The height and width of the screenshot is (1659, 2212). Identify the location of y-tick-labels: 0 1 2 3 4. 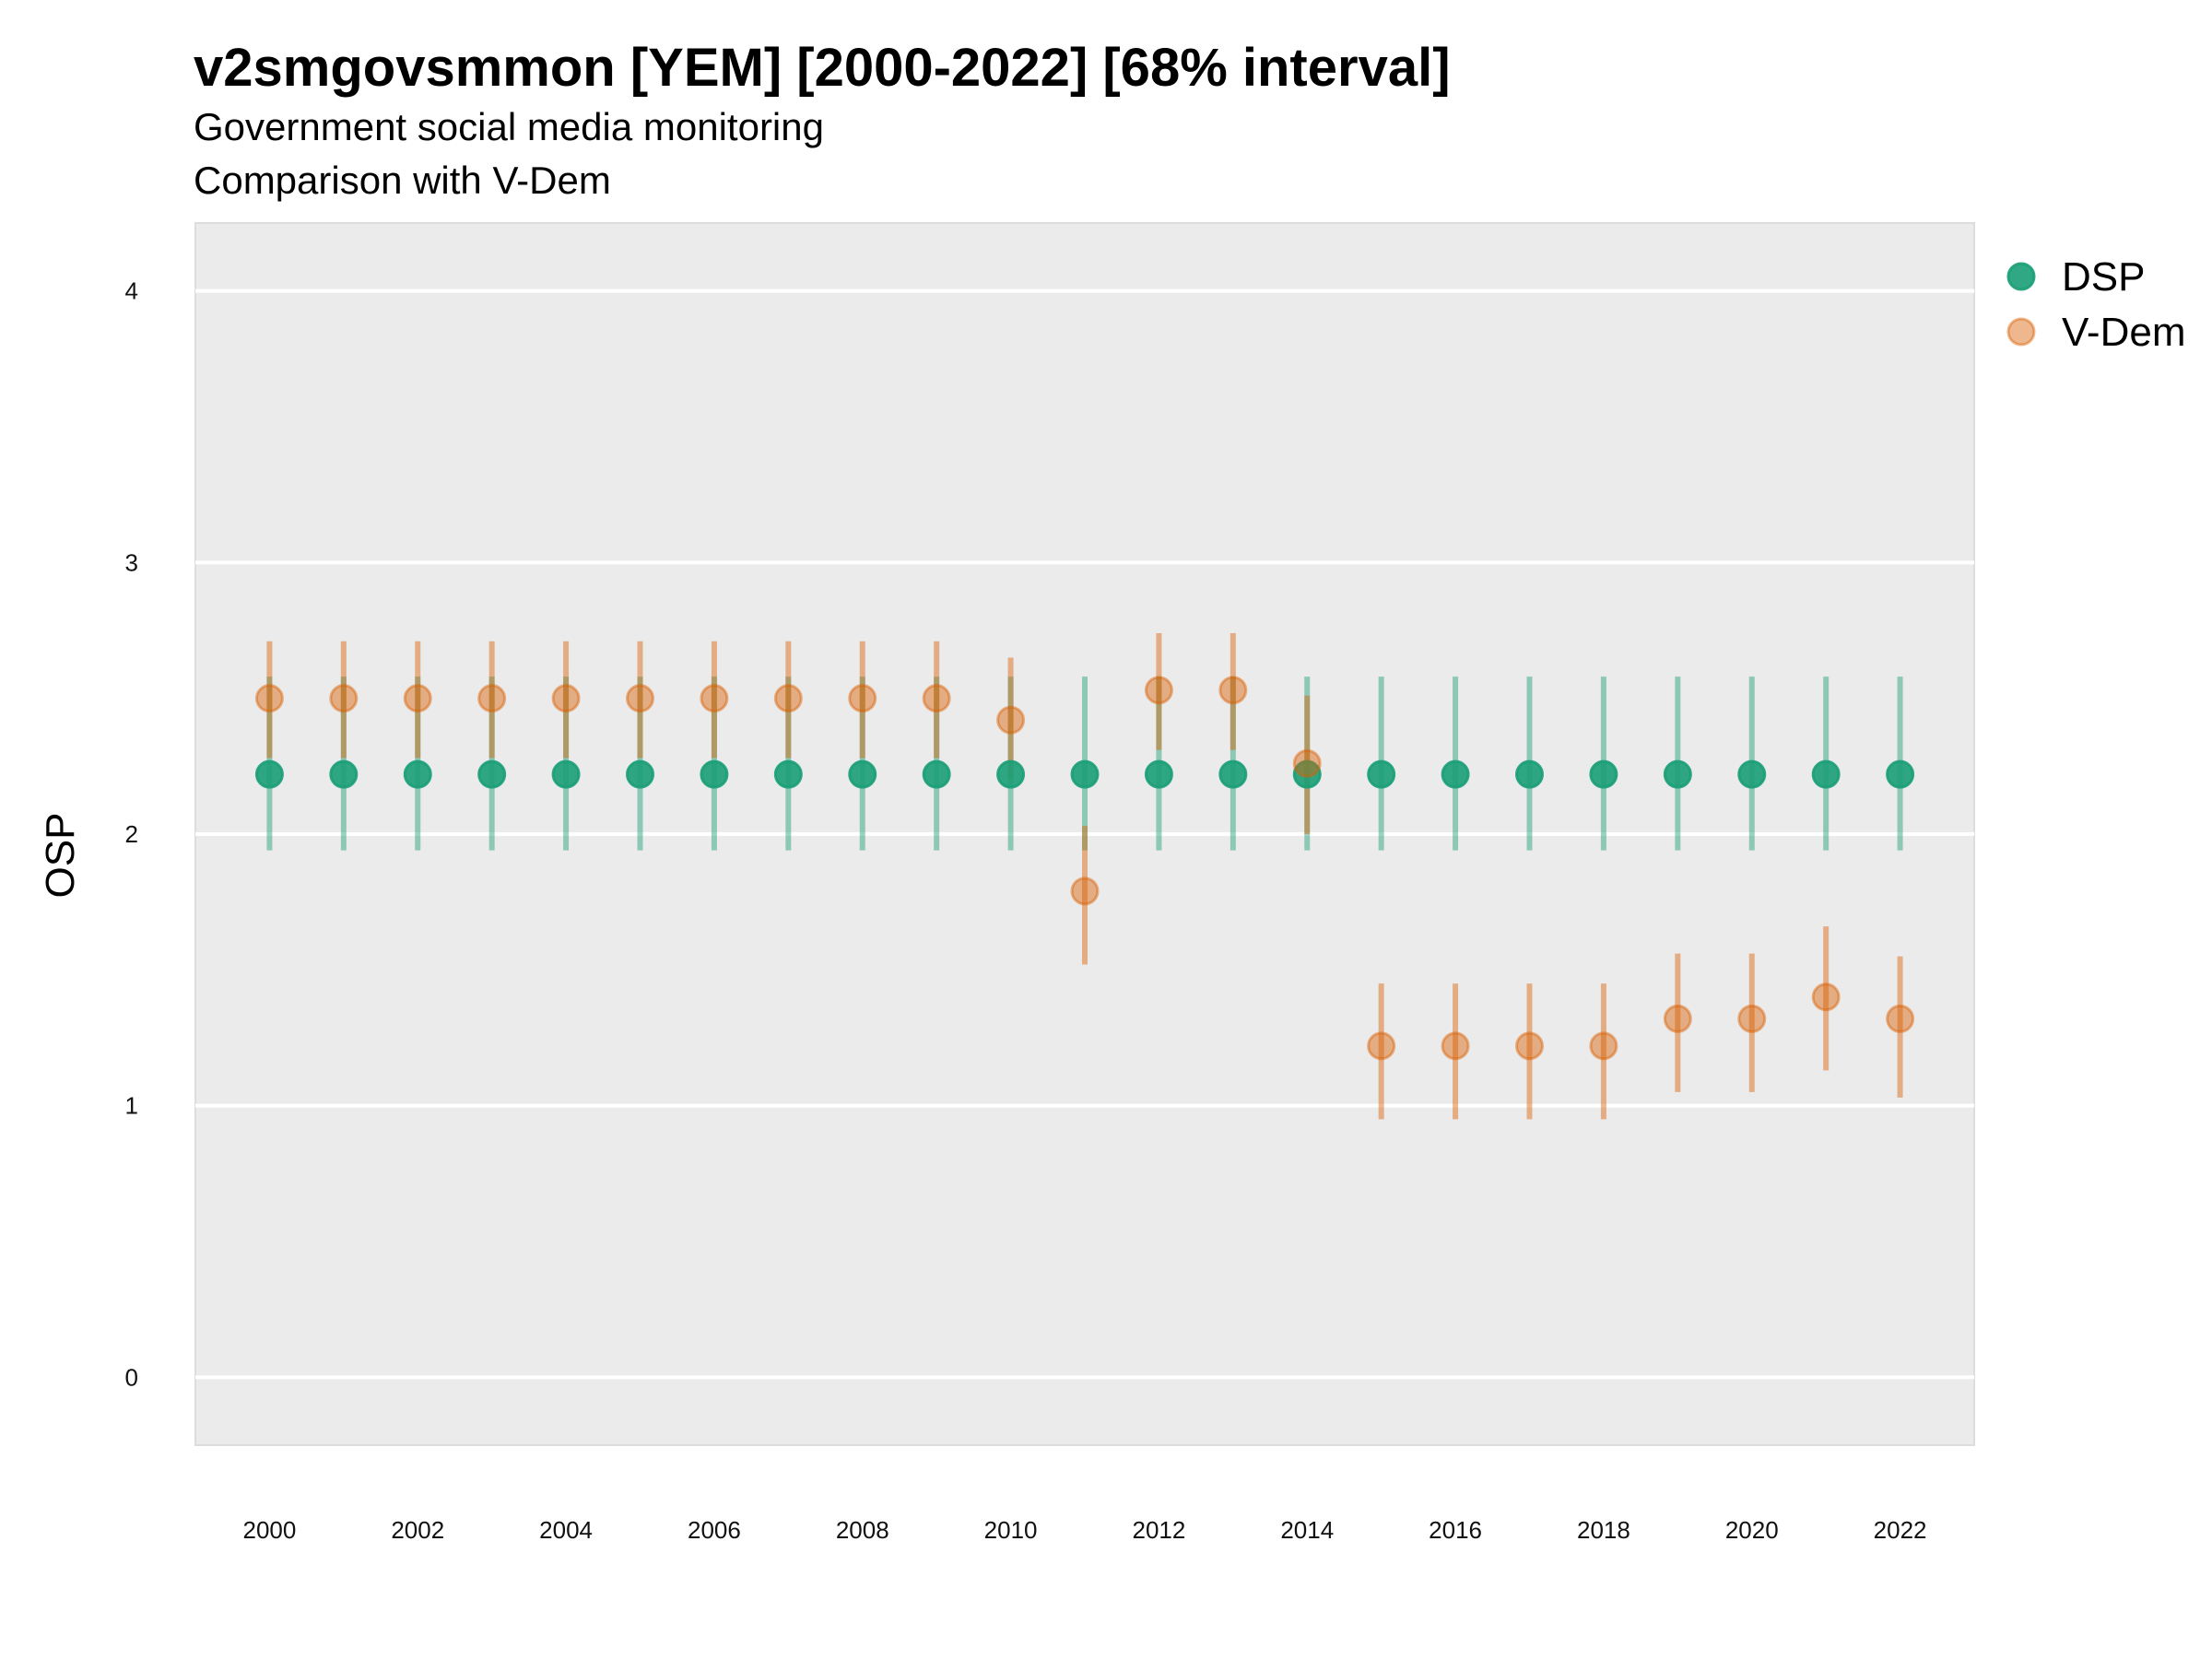
(131, 834).